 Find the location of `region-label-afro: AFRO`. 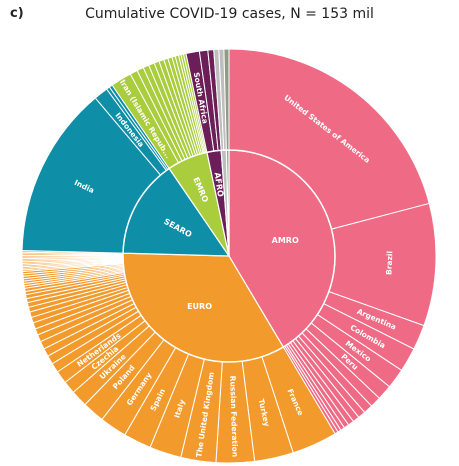

region-label-afro: AFRO is located at coordinates (219, 185).